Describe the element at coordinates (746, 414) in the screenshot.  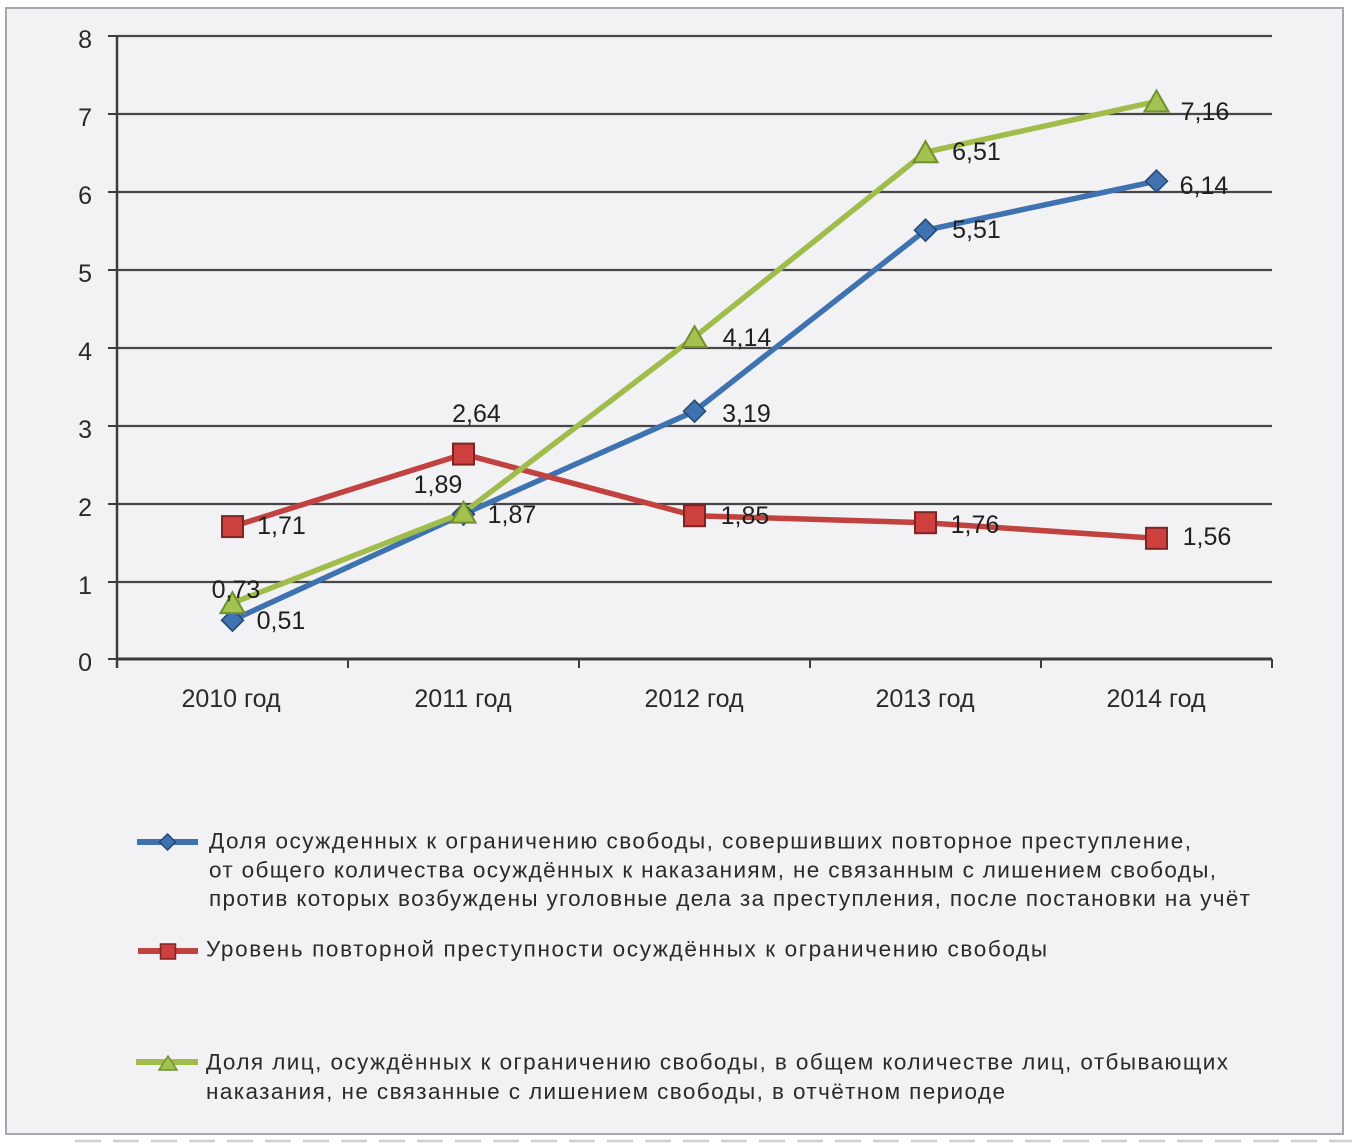
I see `svg-text: 3,19` at that location.